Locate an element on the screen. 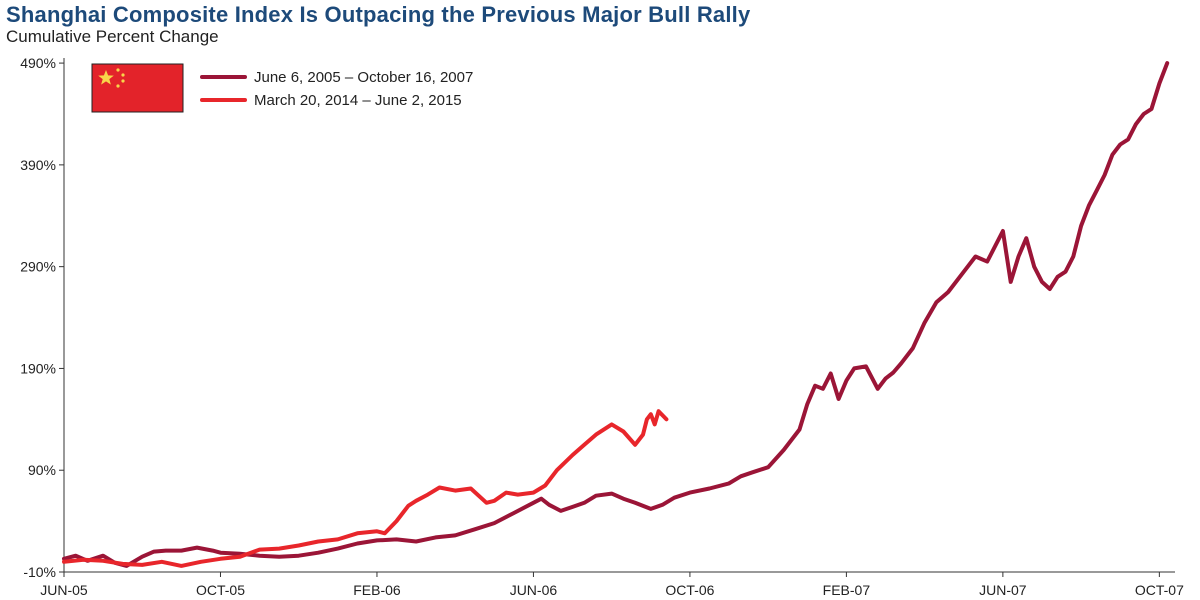 This screenshot has height=600, width=1200. legend-label-2014-2015: March 20, 2014 – June 2, 2015 is located at coordinates (358, 100).